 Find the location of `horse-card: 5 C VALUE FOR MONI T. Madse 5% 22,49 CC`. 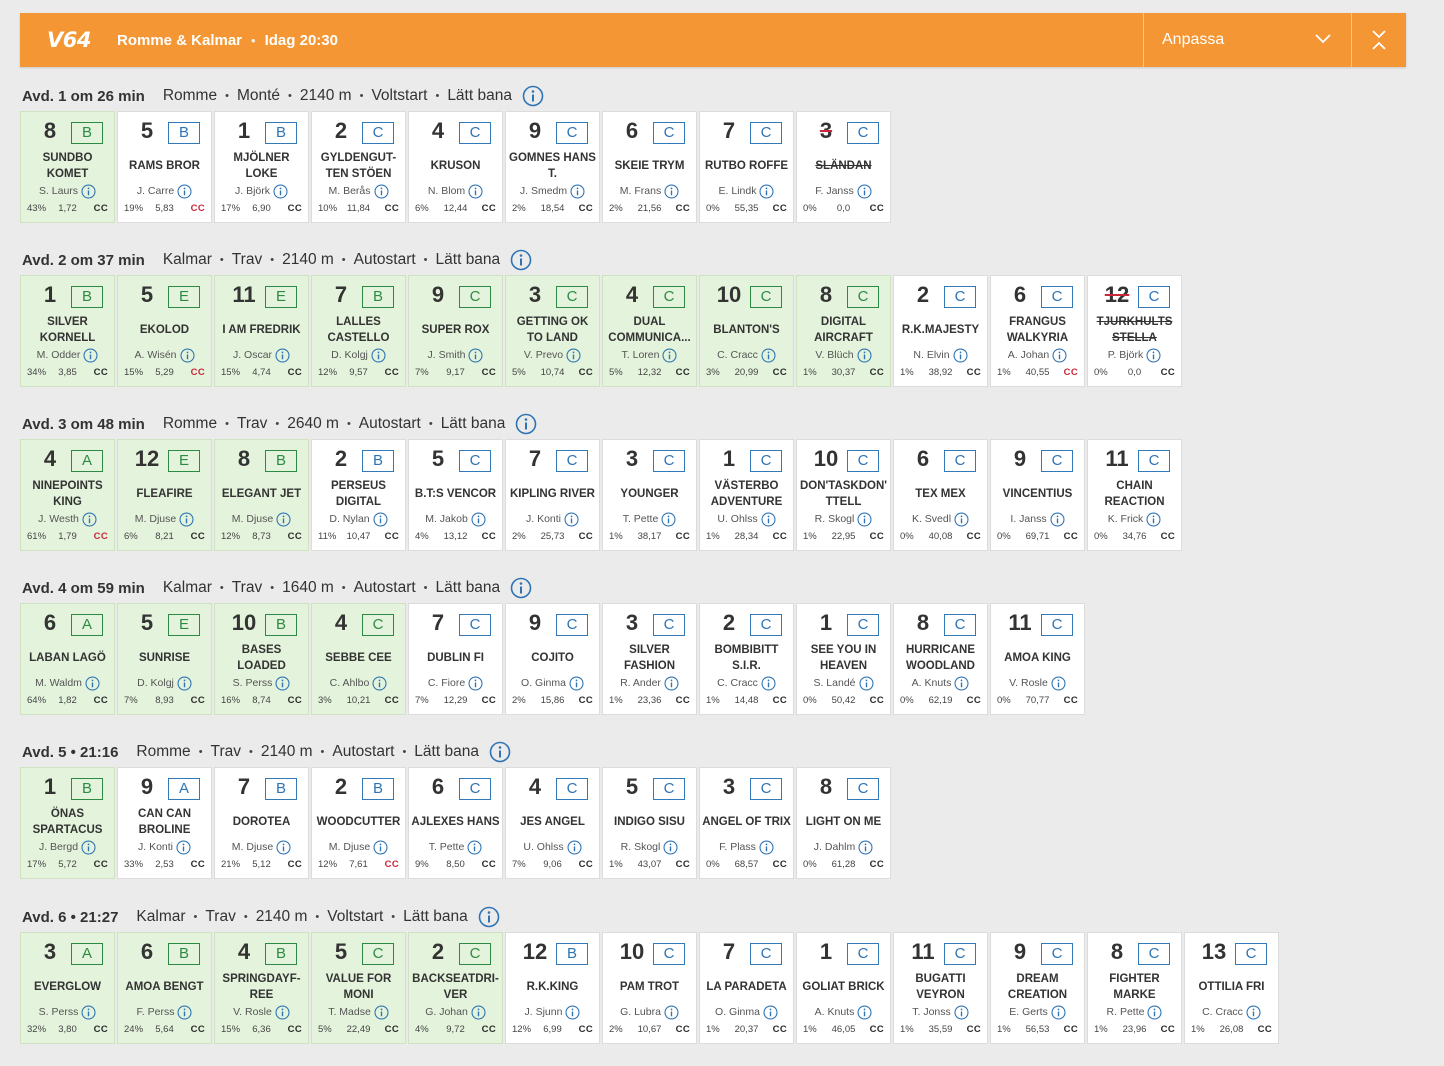

horse-card: 5 C VALUE FOR MONI T. Madse 5% 22,49 CC is located at coordinates (358, 988).